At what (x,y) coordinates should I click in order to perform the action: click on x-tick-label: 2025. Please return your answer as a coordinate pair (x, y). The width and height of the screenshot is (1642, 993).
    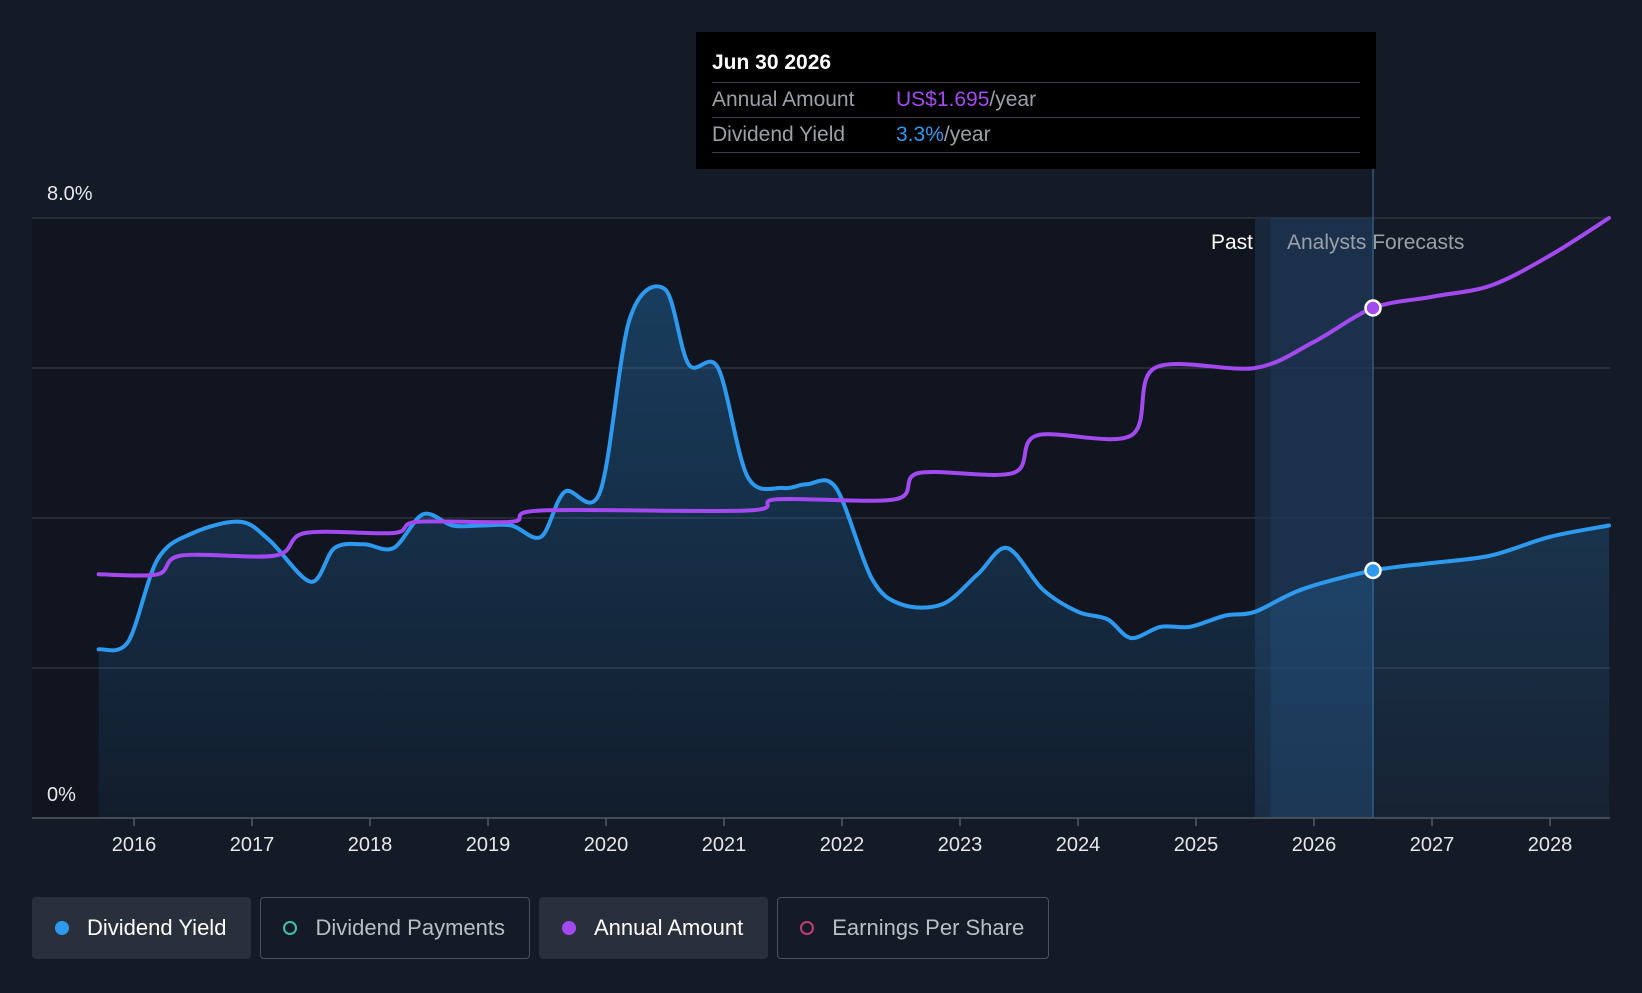
    Looking at the image, I should click on (1196, 845).